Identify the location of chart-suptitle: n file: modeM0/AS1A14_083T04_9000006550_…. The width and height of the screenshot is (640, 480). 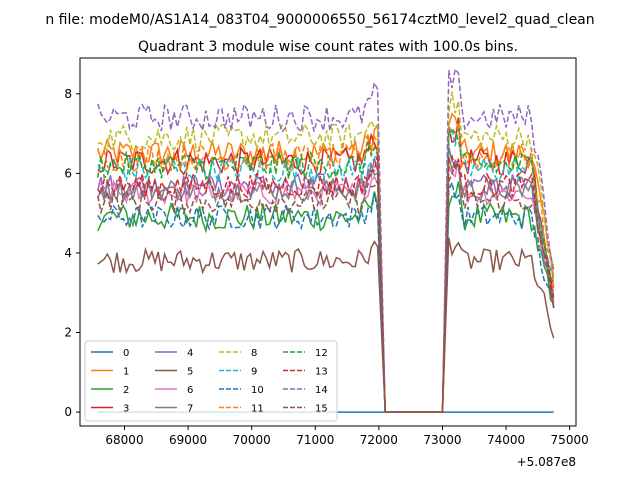
(319, 20).